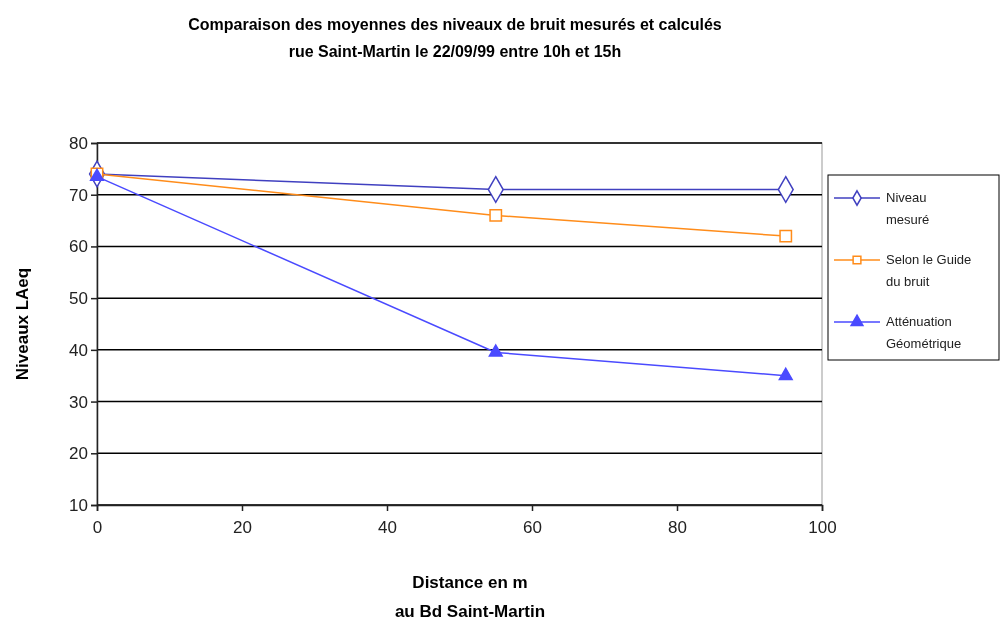 Image resolution: width=1001 pixels, height=627 pixels. Describe the element at coordinates (908, 208) in the screenshot. I see `legend-label: Niveau mesuré` at that location.